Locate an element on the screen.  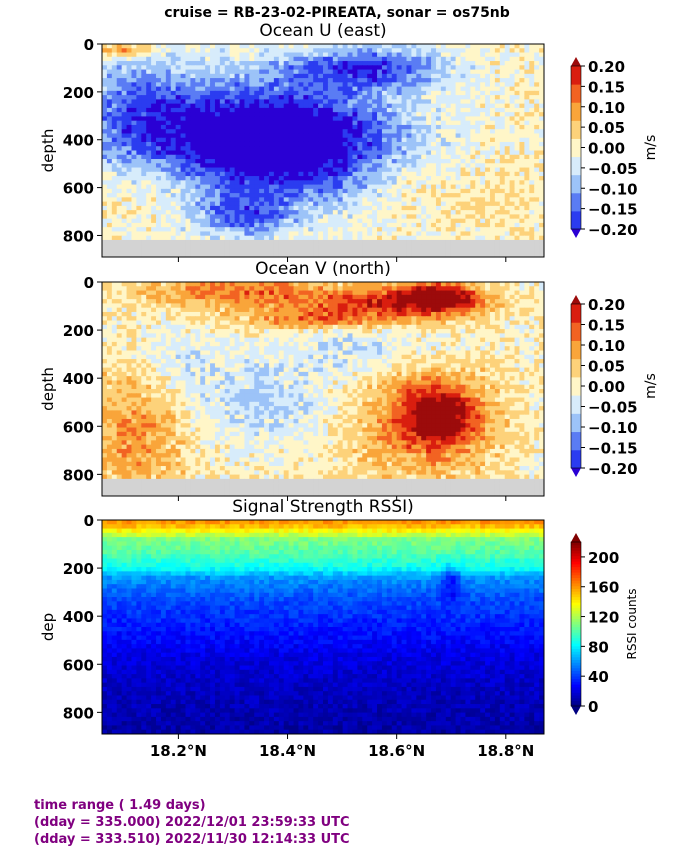
colorbar-tick-label: 0 is located at coordinates (593, 707).